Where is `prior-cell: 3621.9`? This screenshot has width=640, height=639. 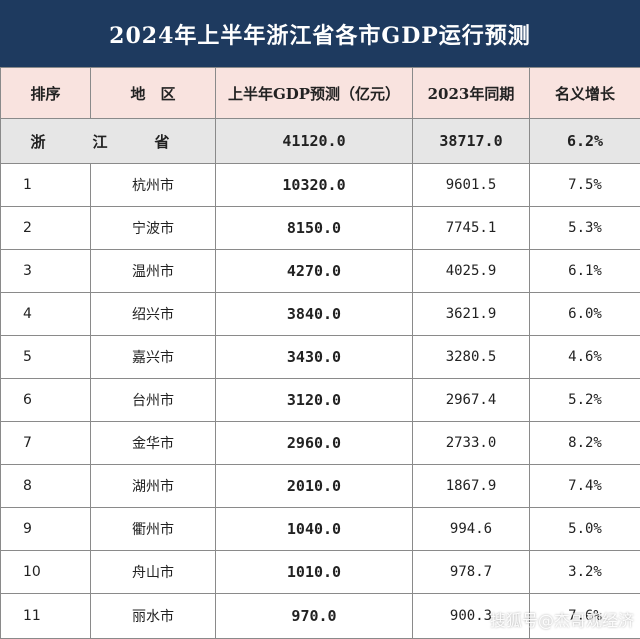
prior-cell: 3621.9 is located at coordinates (471, 314).